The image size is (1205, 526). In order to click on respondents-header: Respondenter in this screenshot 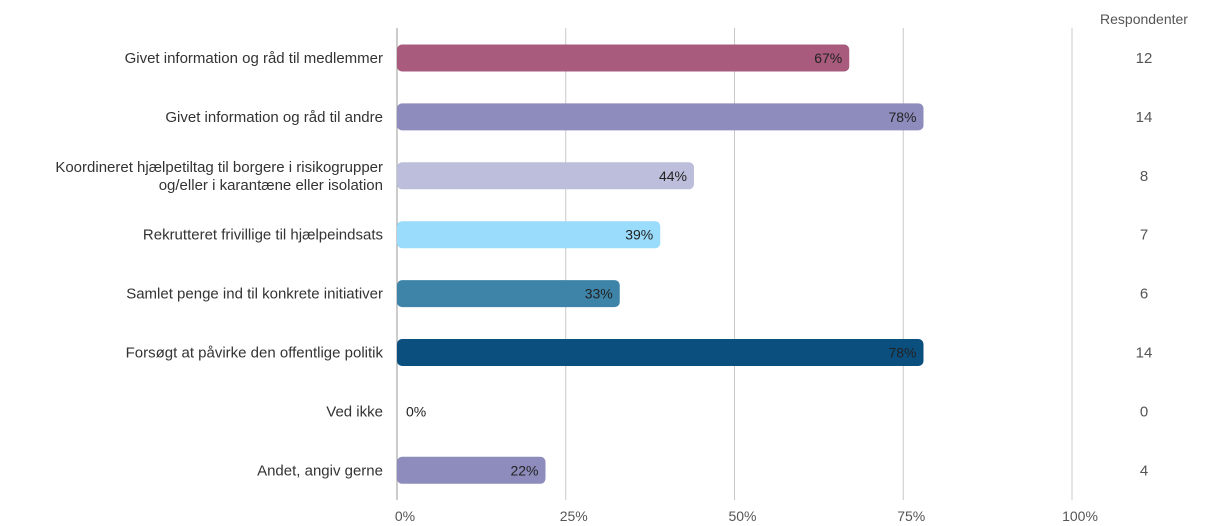, I will do `click(1144, 19)`.